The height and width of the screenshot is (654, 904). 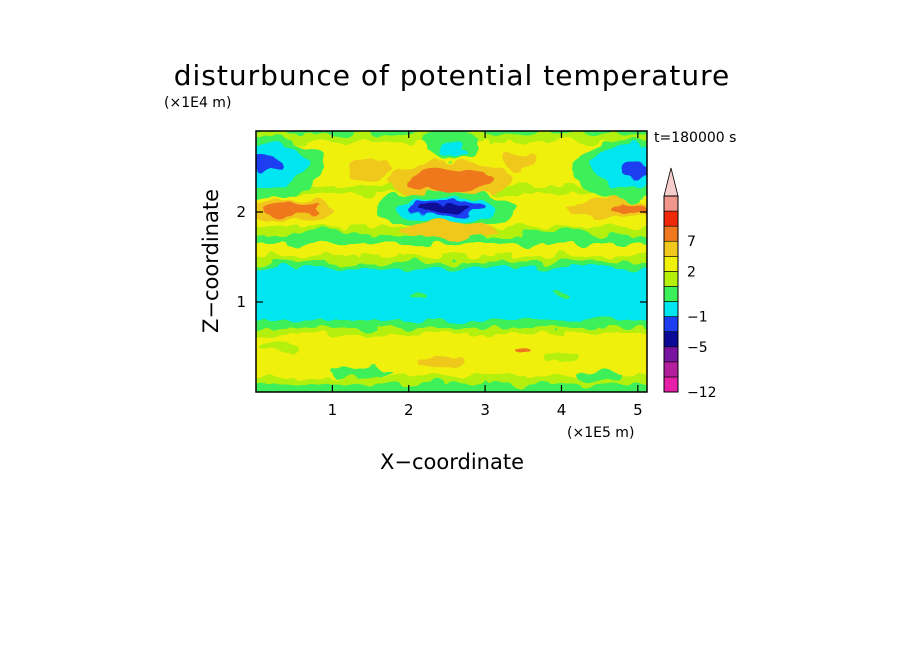 I want to click on colorbar-tick-label: −12, so click(x=702, y=393).